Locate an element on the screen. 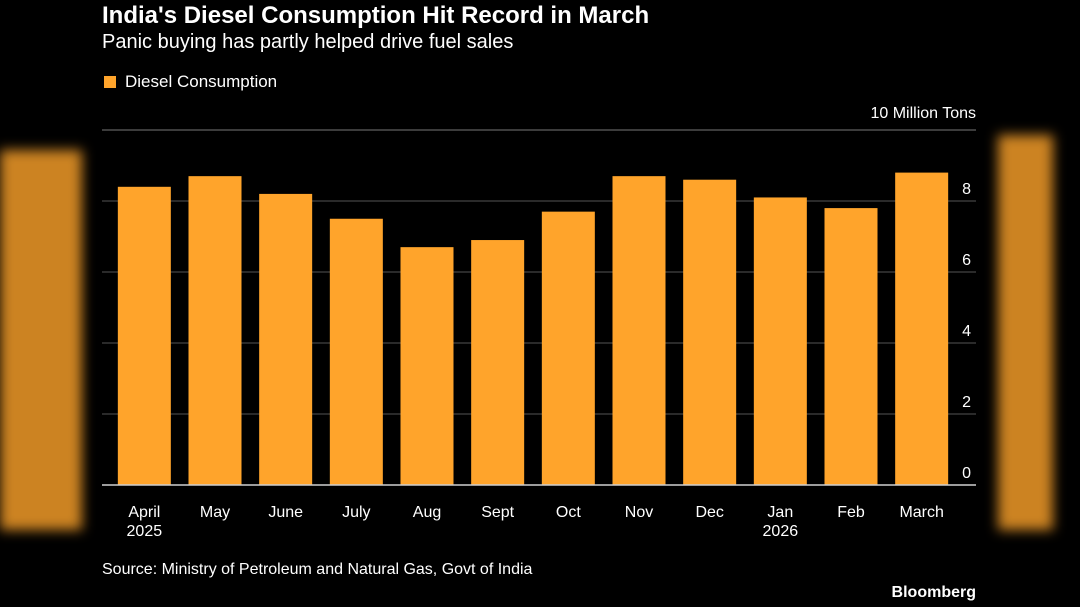  x-tick-label: Sept is located at coordinates (497, 512).